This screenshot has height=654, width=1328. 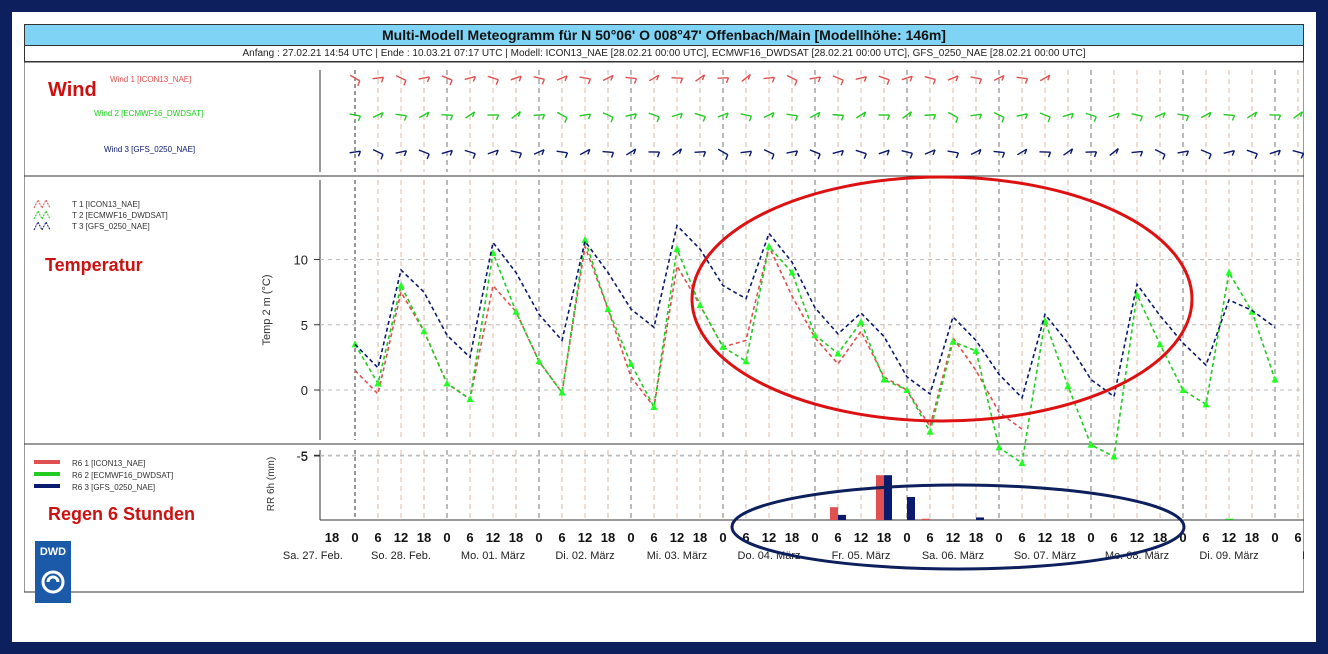 I want to click on day-label: Sa. 06. März, so click(x=953, y=556).